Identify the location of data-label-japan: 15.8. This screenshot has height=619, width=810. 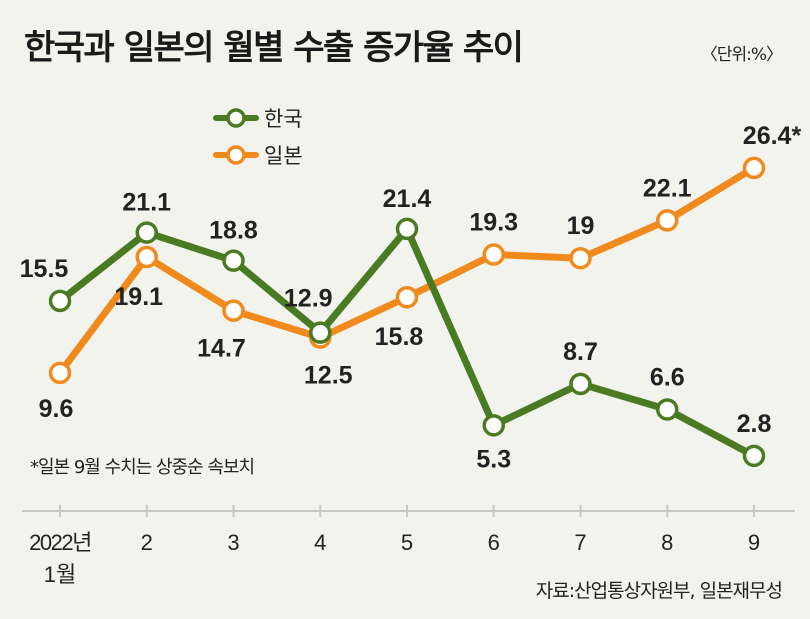
(399, 337).